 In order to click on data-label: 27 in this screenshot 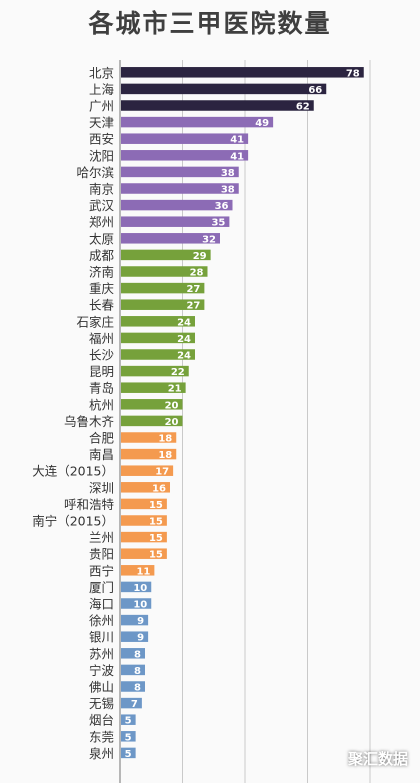, I will do `click(193, 306)`.